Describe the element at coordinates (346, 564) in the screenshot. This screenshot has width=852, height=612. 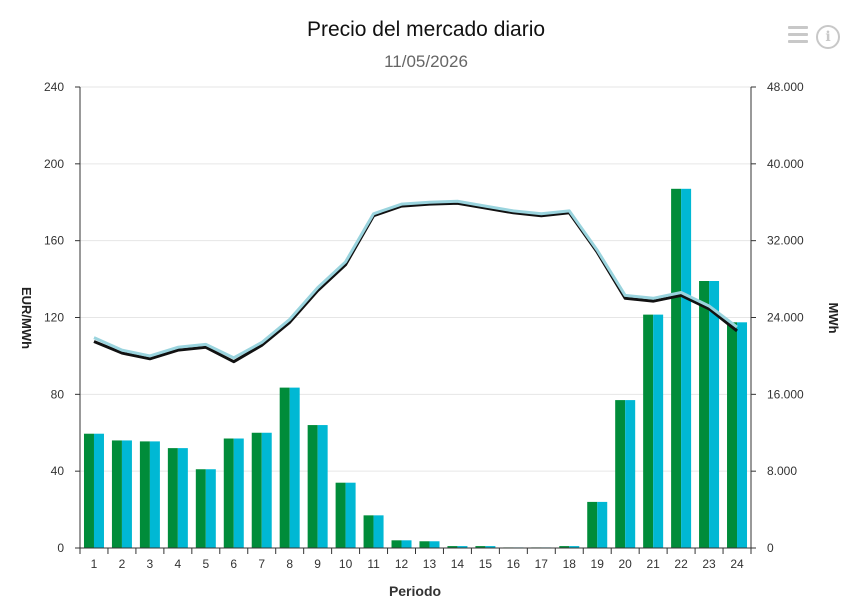
I see `x-tick-label: 10` at that location.